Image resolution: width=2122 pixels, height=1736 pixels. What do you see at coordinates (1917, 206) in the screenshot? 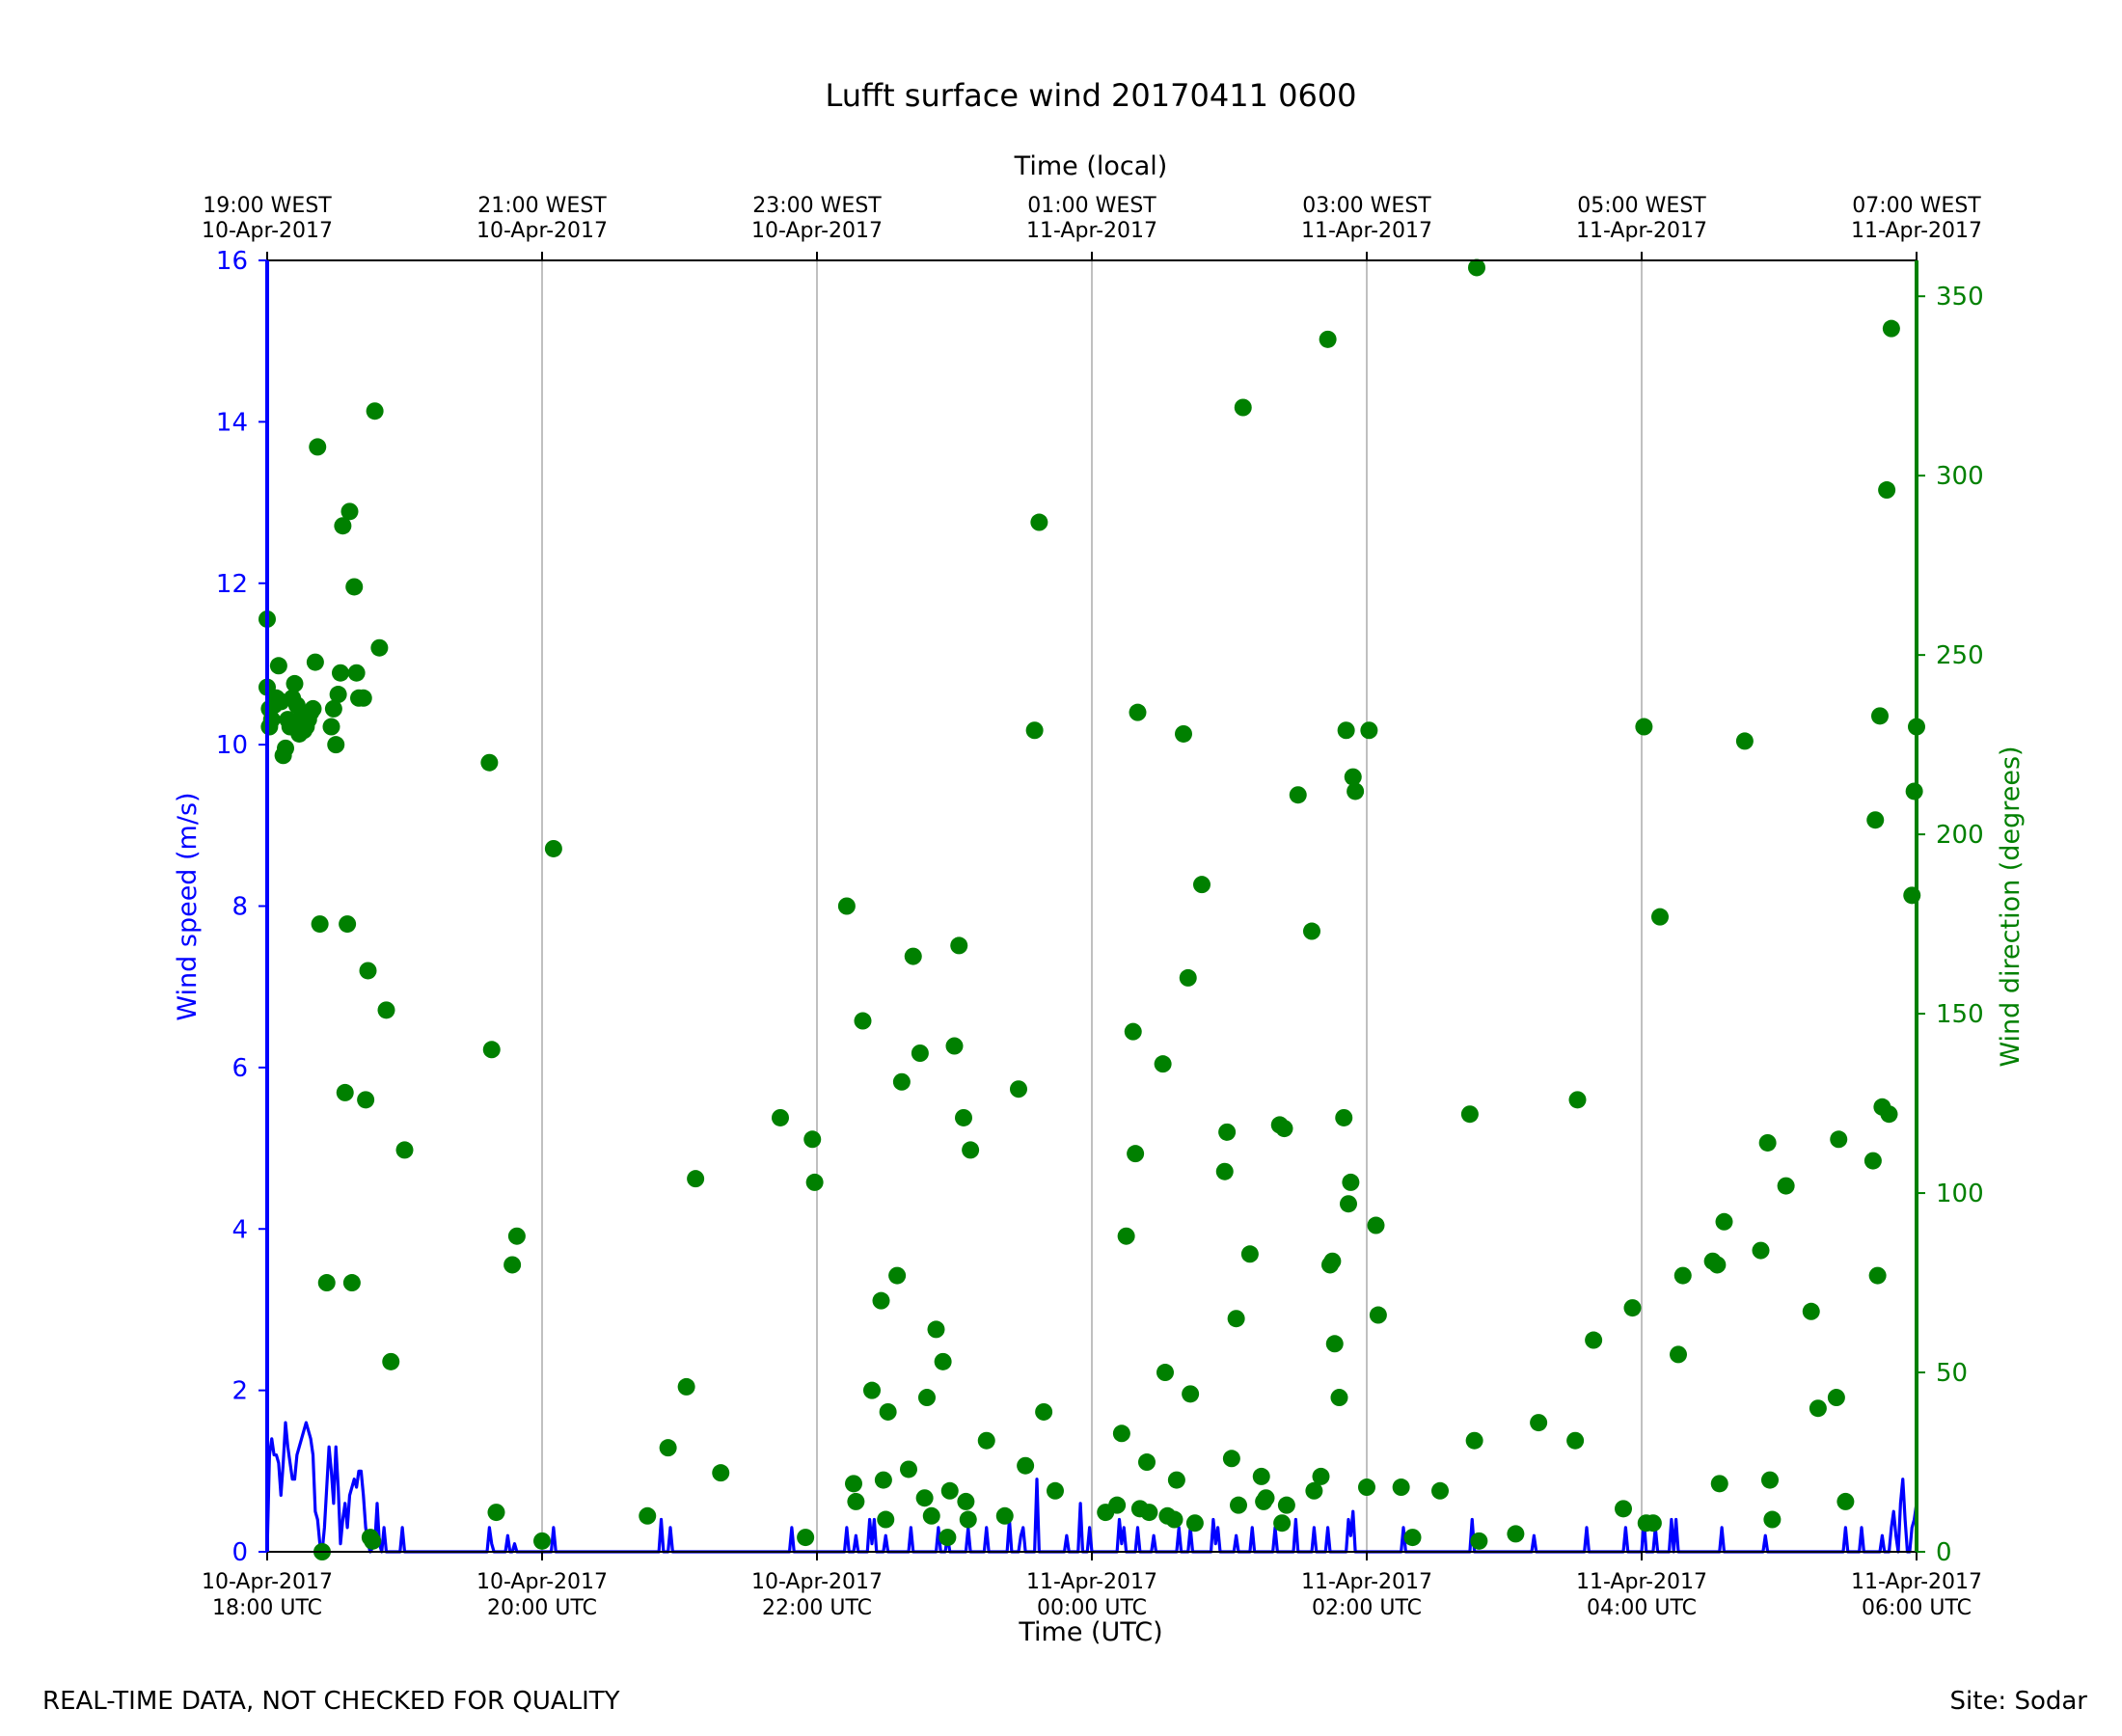
I see `top-tick-label-time: 07:00 WEST` at bounding box center [1917, 206].